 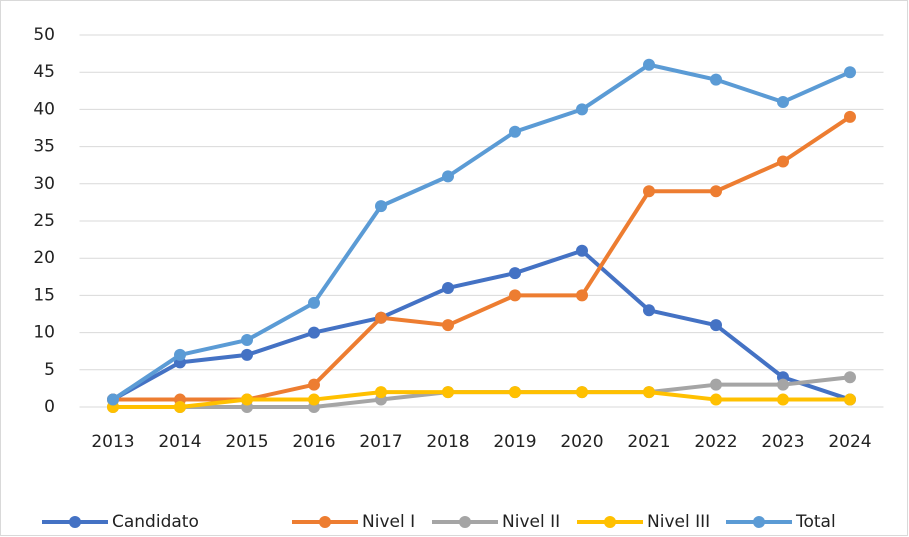 I want to click on y-tick-label: 40, so click(x=44, y=109).